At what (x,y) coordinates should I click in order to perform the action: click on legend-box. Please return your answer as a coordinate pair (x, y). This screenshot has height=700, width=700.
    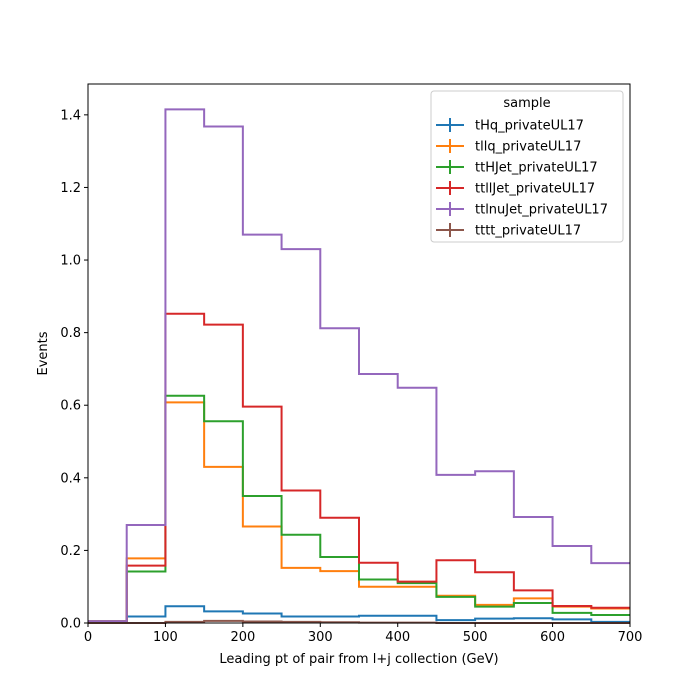
    Looking at the image, I should click on (527, 166).